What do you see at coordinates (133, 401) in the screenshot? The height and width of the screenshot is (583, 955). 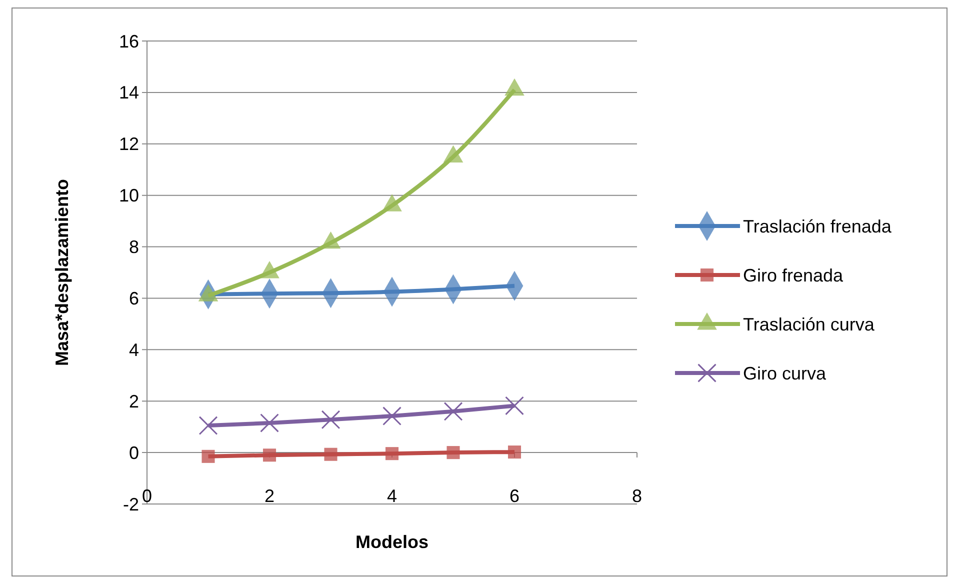 I see `y-tick-label: 2` at bounding box center [133, 401].